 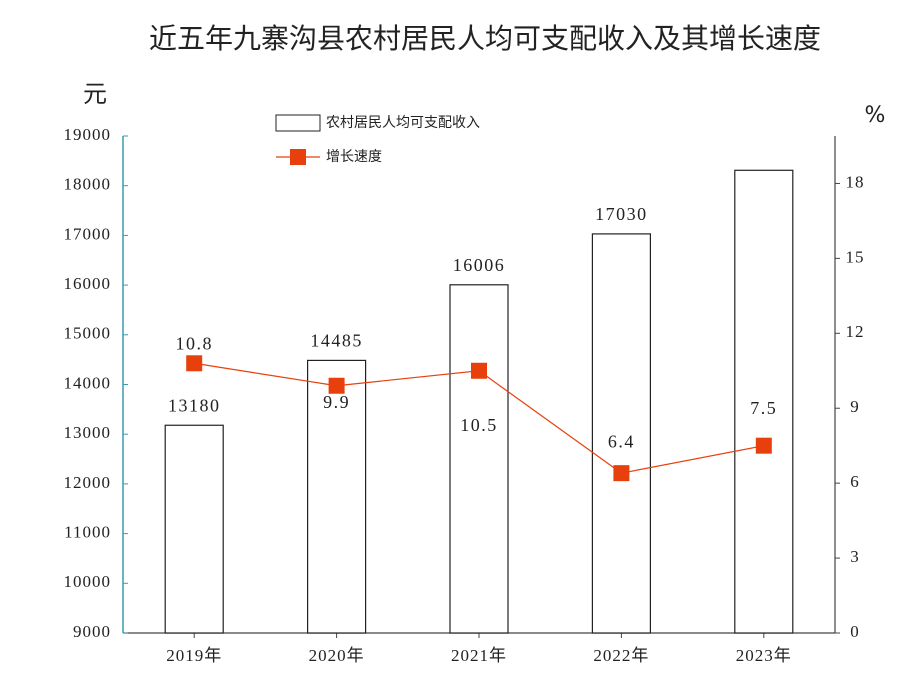 I want to click on y-tick-label: 10000, so click(x=88, y=581).